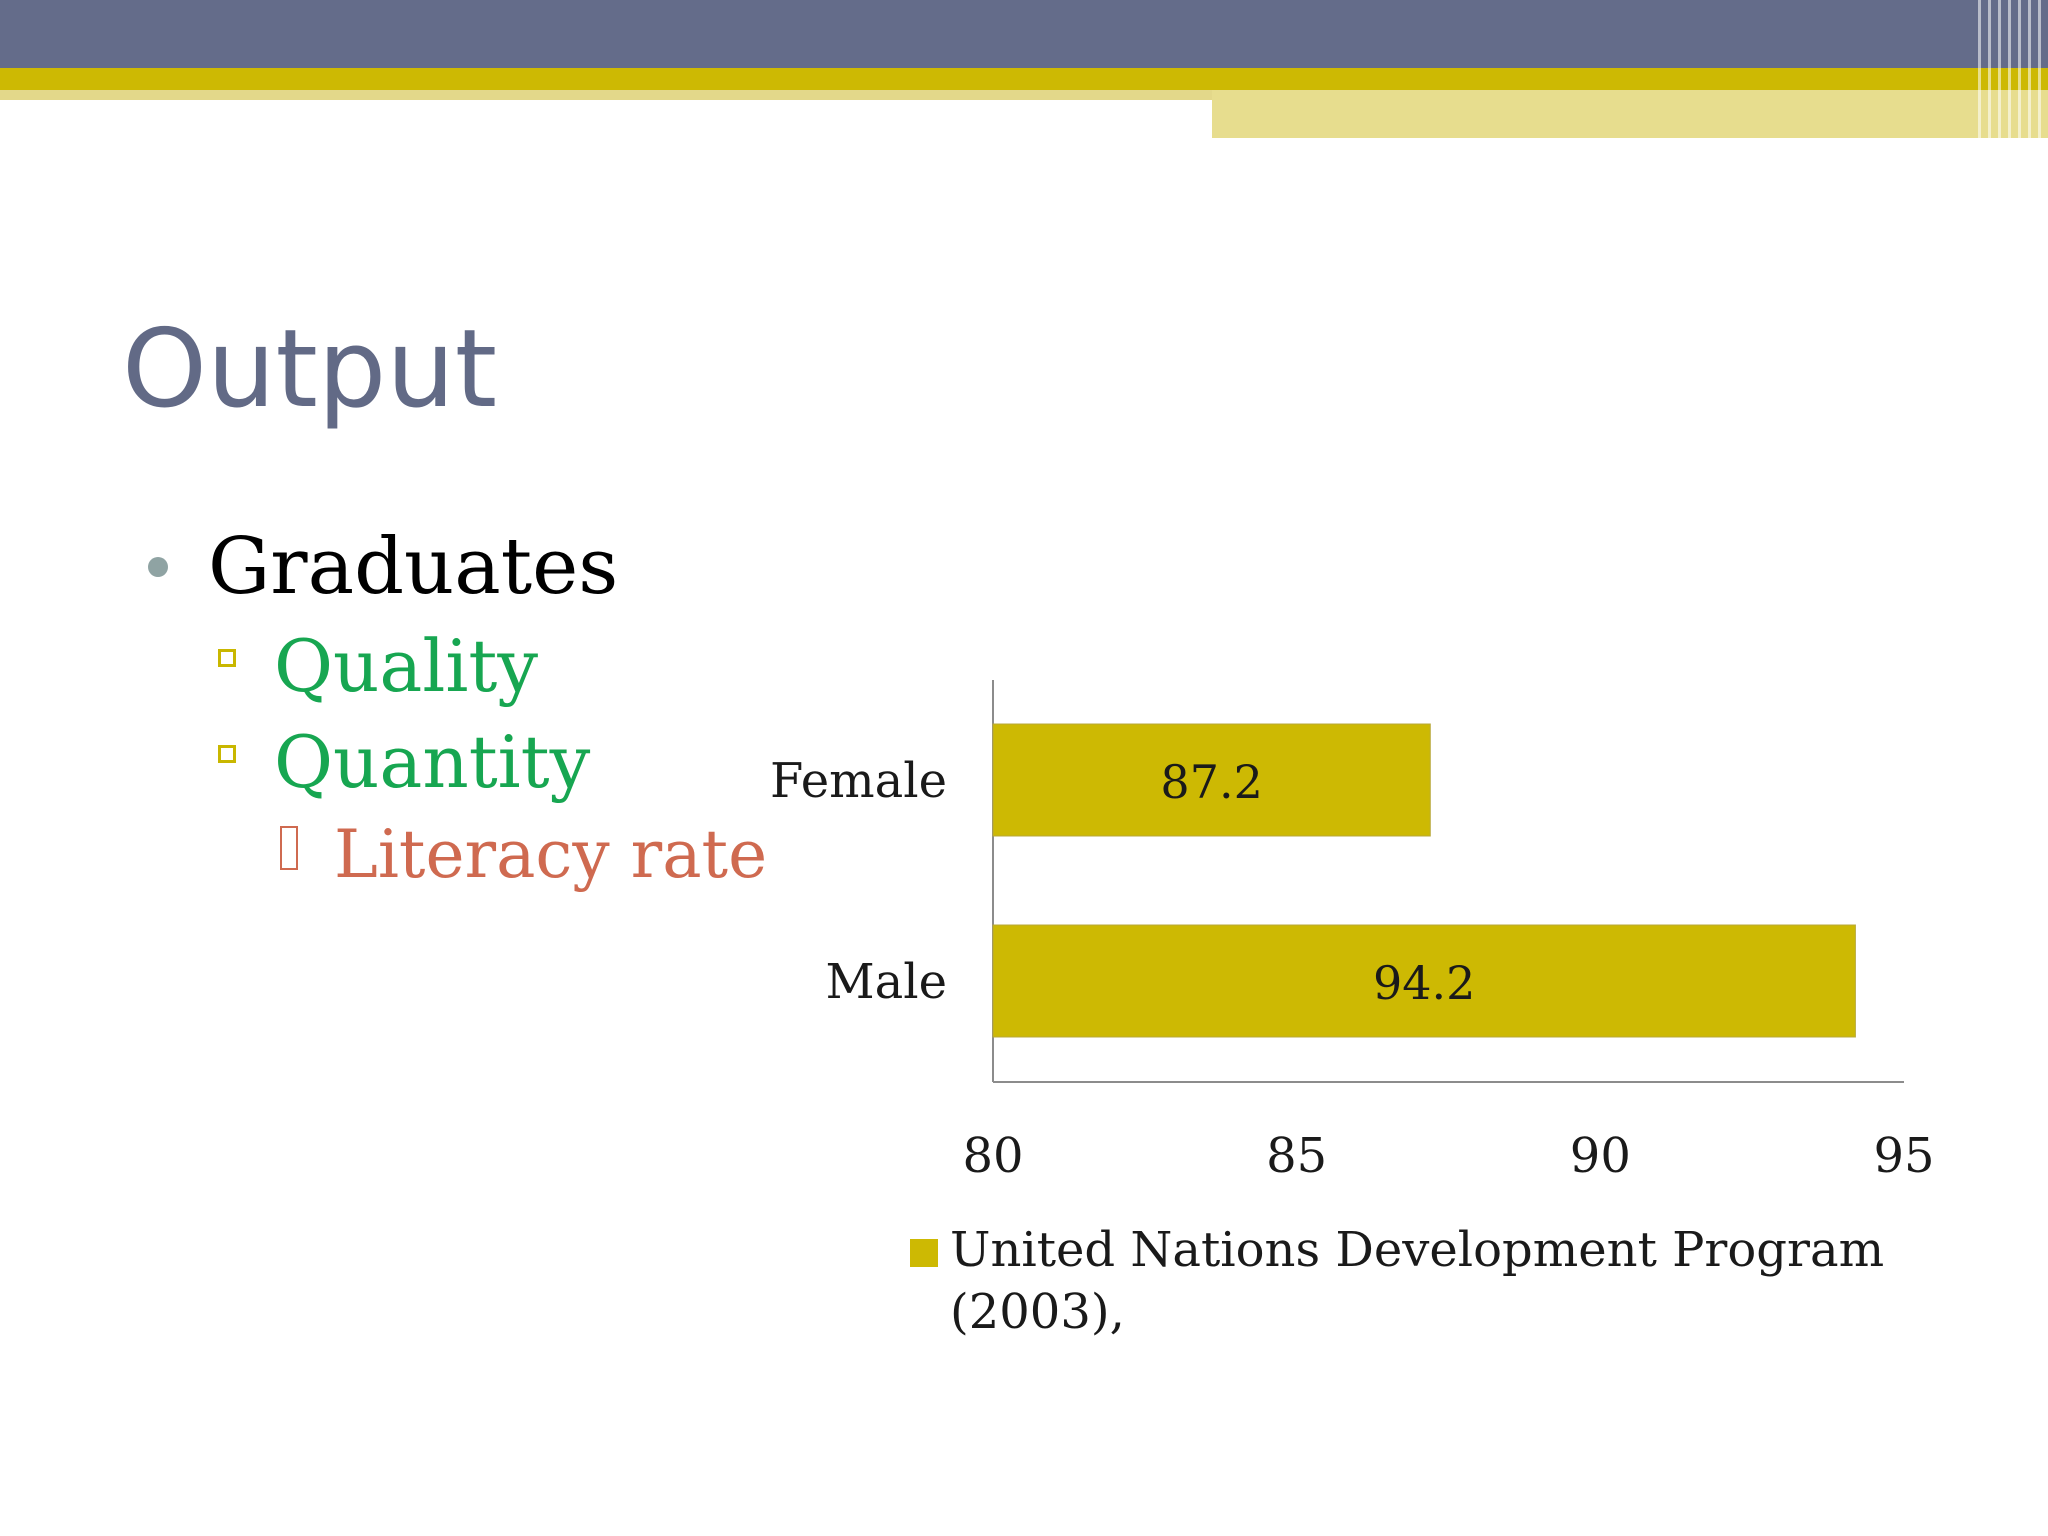 This screenshot has width=2048, height=1536. I want to click on bullet-graduates: Graduates, so click(413, 567).